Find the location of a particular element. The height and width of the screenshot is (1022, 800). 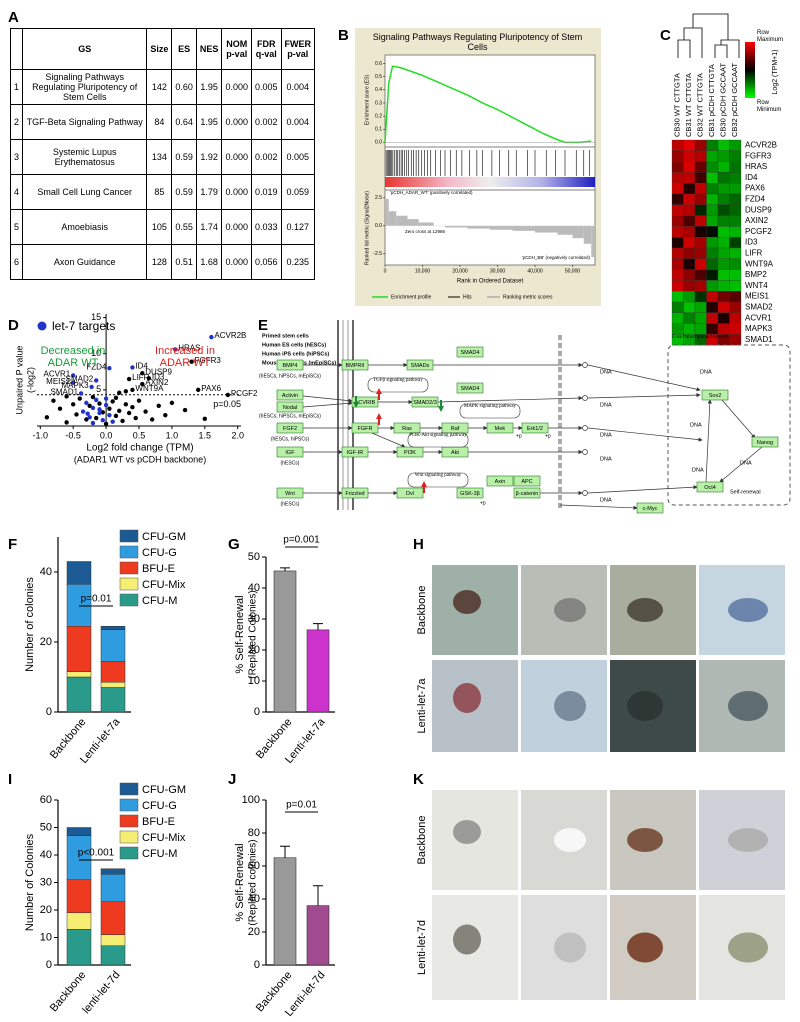

y-axis-label: Enrichment score (ES) is located at coordinates (367, 100).